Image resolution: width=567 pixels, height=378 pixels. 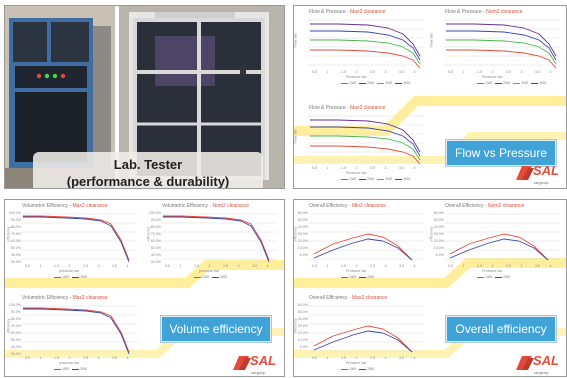 What do you see at coordinates (541, 373) in the screenshot?
I see `sal-logo-tagline: sal group` at bounding box center [541, 373].